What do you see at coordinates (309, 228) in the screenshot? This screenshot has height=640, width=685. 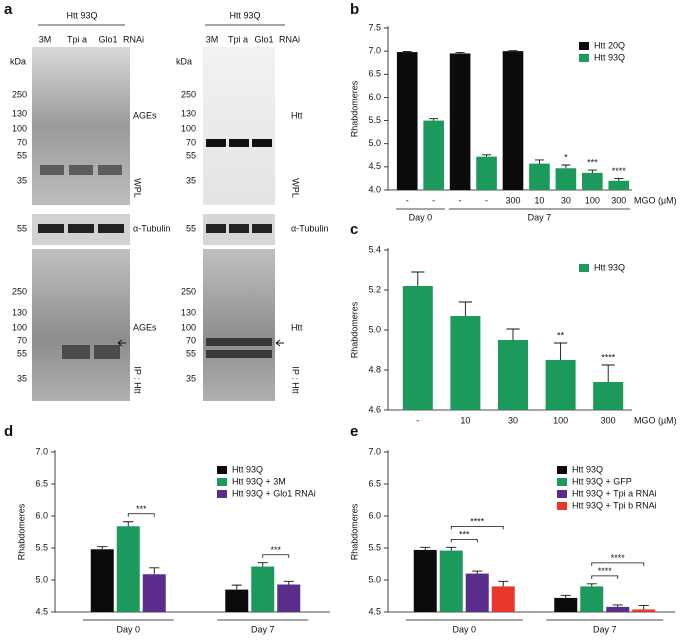 I see `loading-label: α-Tubulin` at bounding box center [309, 228].